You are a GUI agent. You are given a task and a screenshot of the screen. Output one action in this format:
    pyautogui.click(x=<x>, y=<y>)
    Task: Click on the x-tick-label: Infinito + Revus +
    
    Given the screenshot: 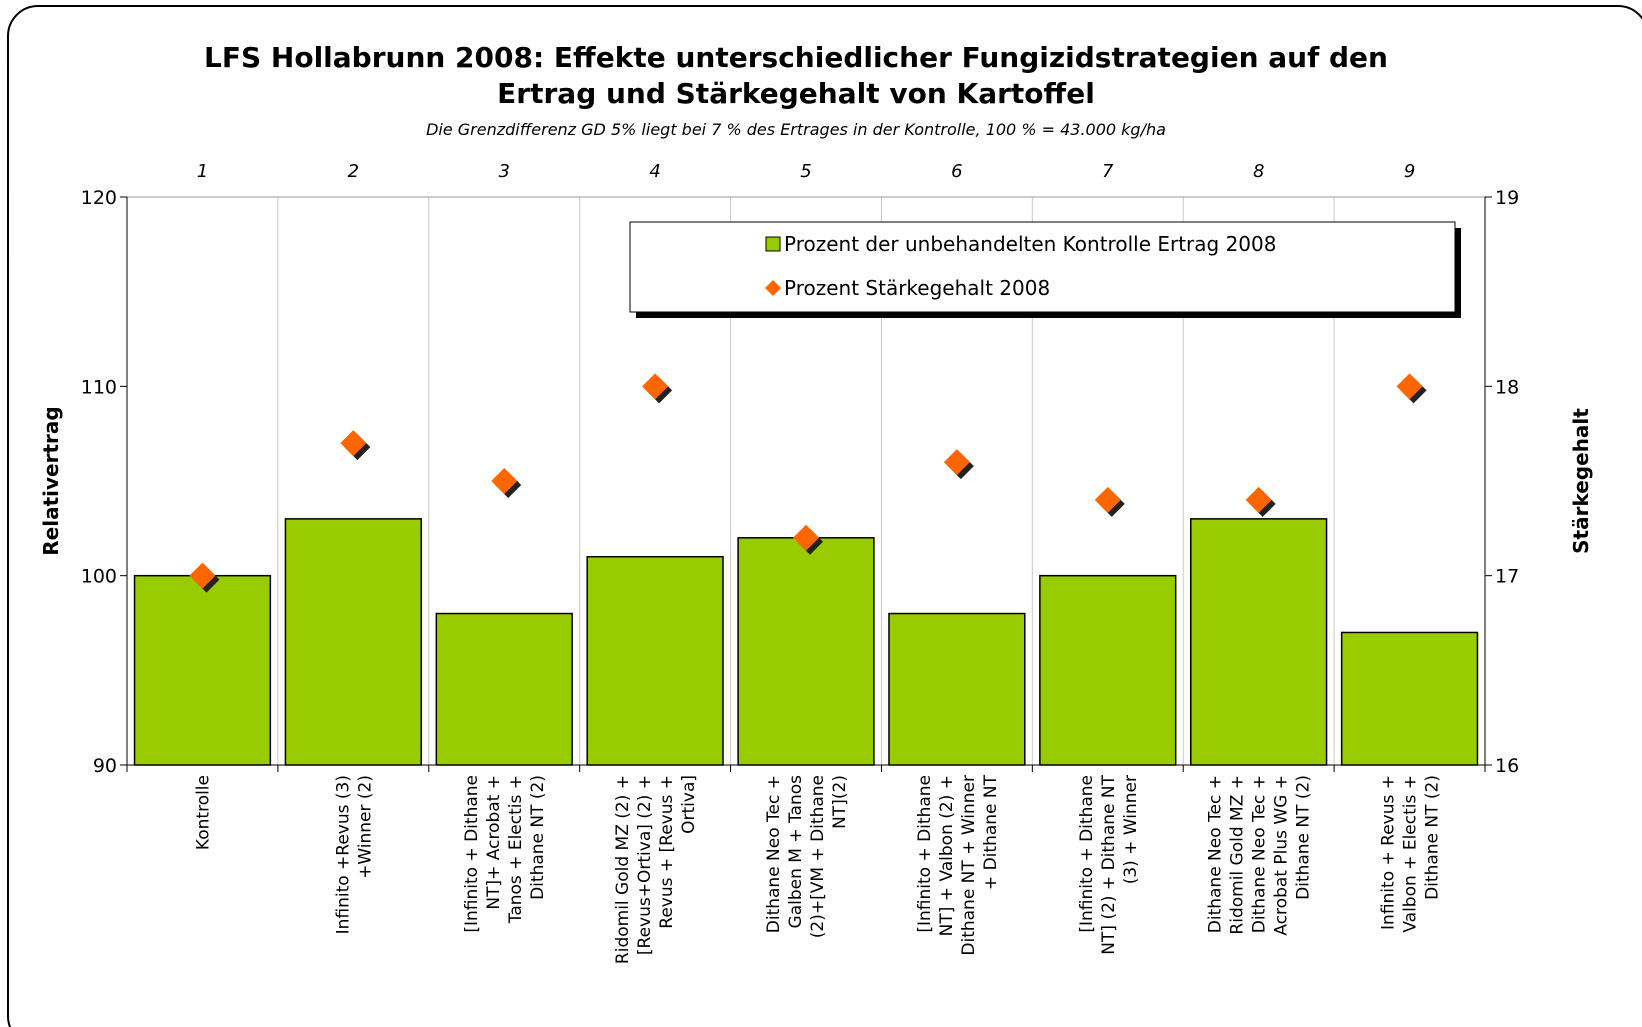 What is the action you would take?
    pyautogui.click(x=1389, y=852)
    